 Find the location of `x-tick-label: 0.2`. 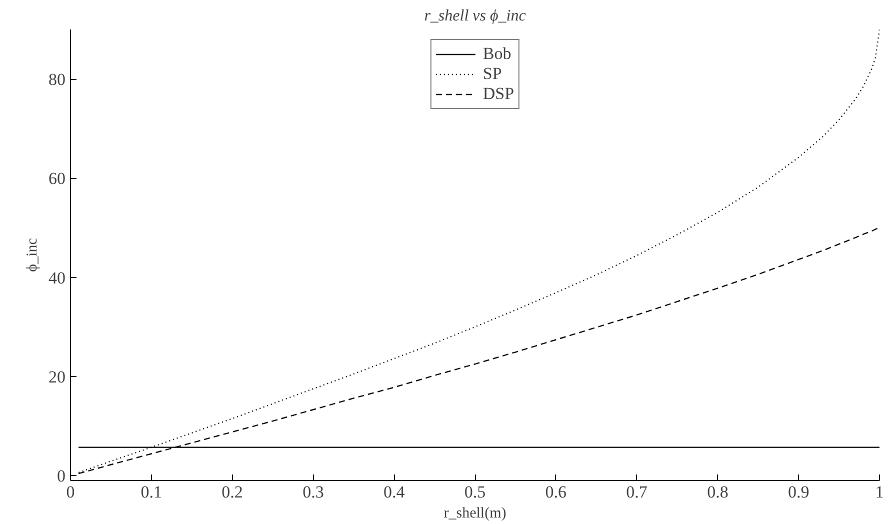

x-tick-label: 0.2 is located at coordinates (232, 492).